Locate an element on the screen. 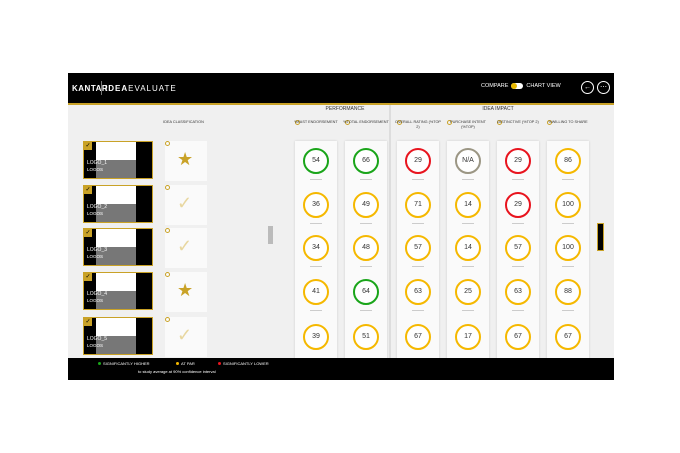 This screenshot has height=453, width=680. product-bold: IDEA is located at coordinates (117, 88).